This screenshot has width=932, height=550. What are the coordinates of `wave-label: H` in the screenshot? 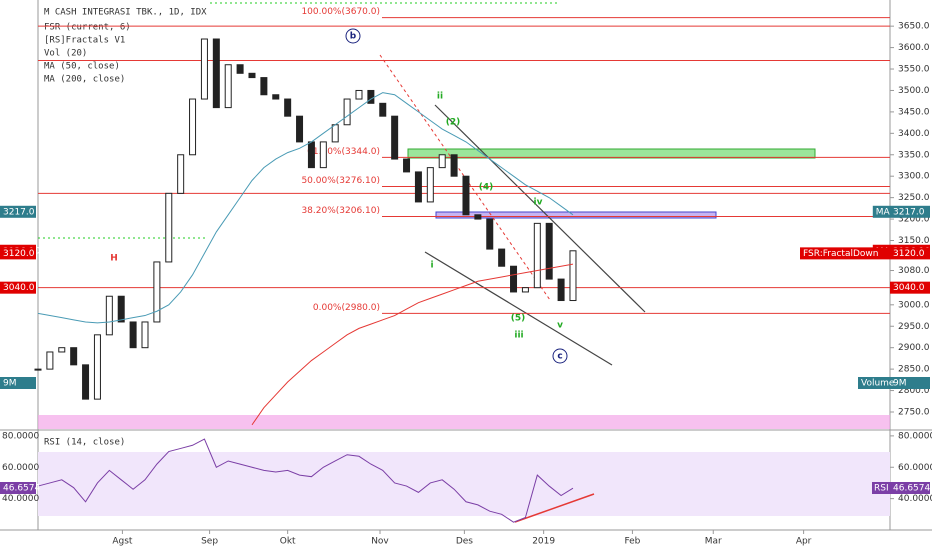 It's located at (114, 259).